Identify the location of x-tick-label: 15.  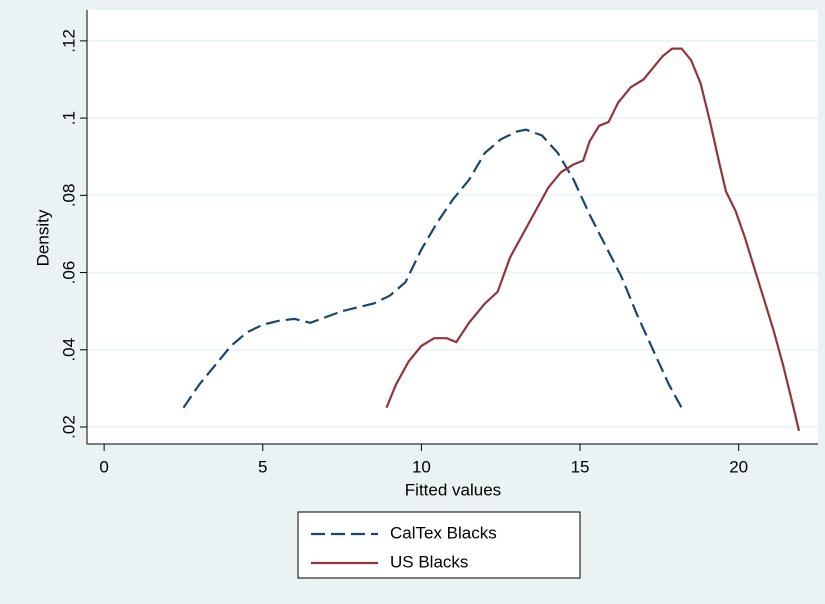
(580, 466).